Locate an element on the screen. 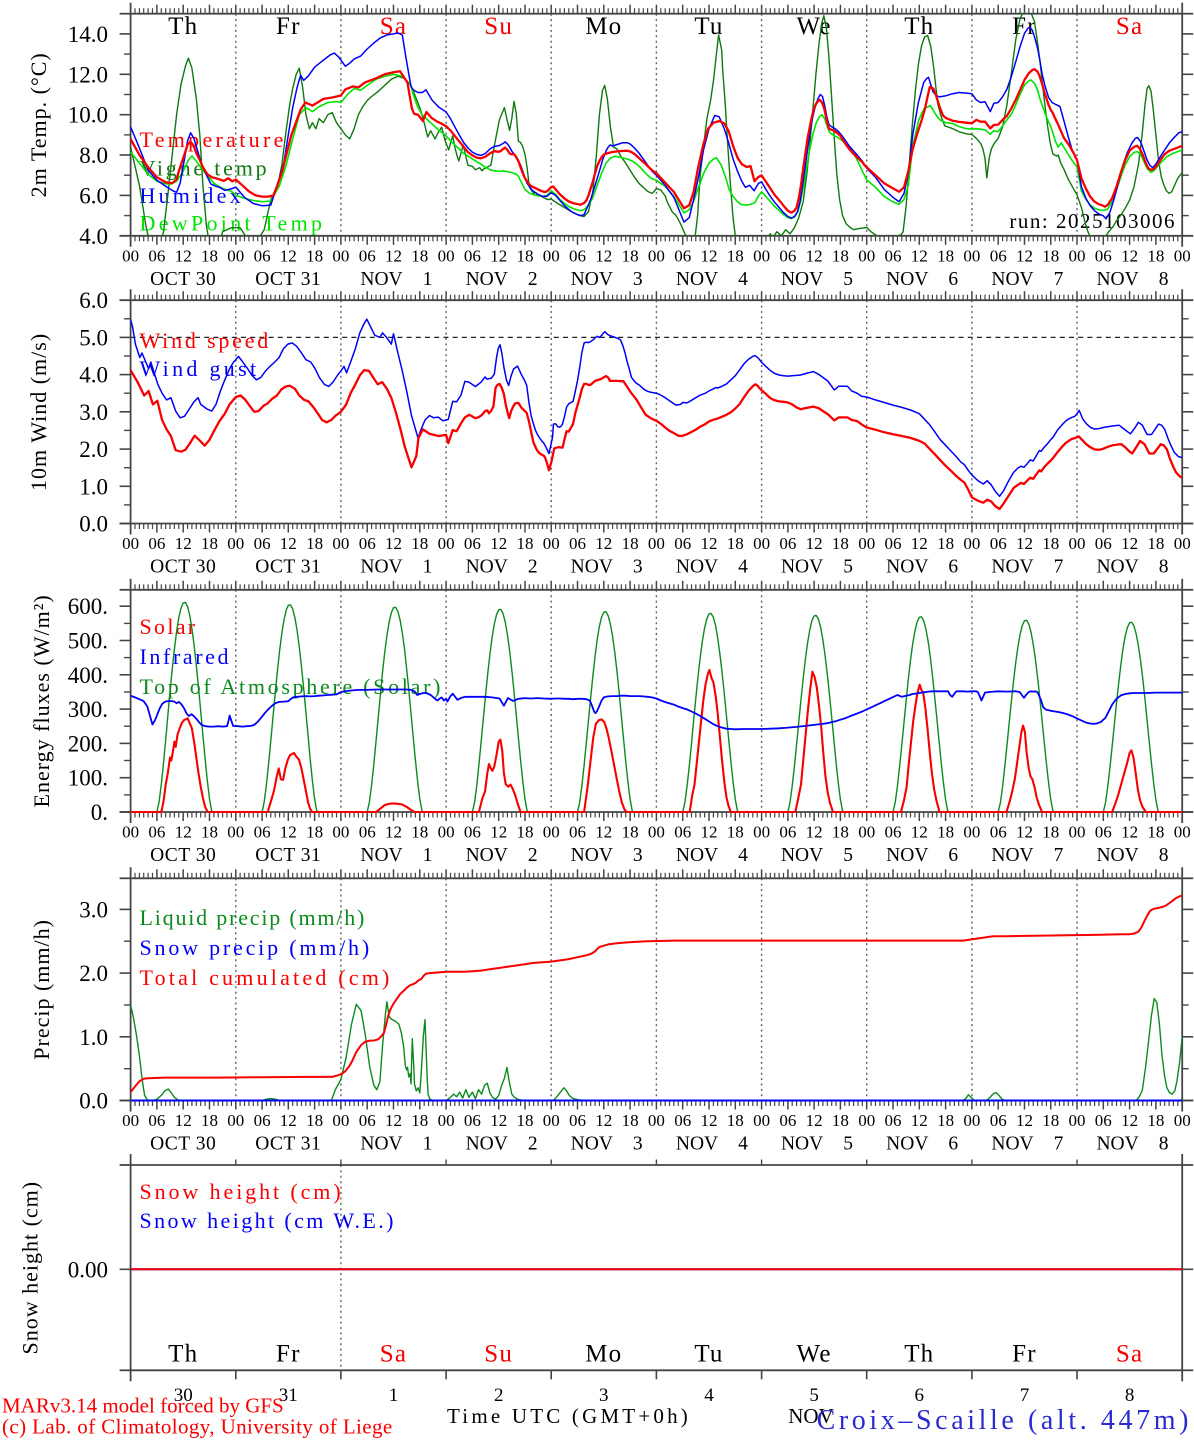 The height and width of the screenshot is (1445, 1194). svg-text: Wind speed is located at coordinates (206, 340).